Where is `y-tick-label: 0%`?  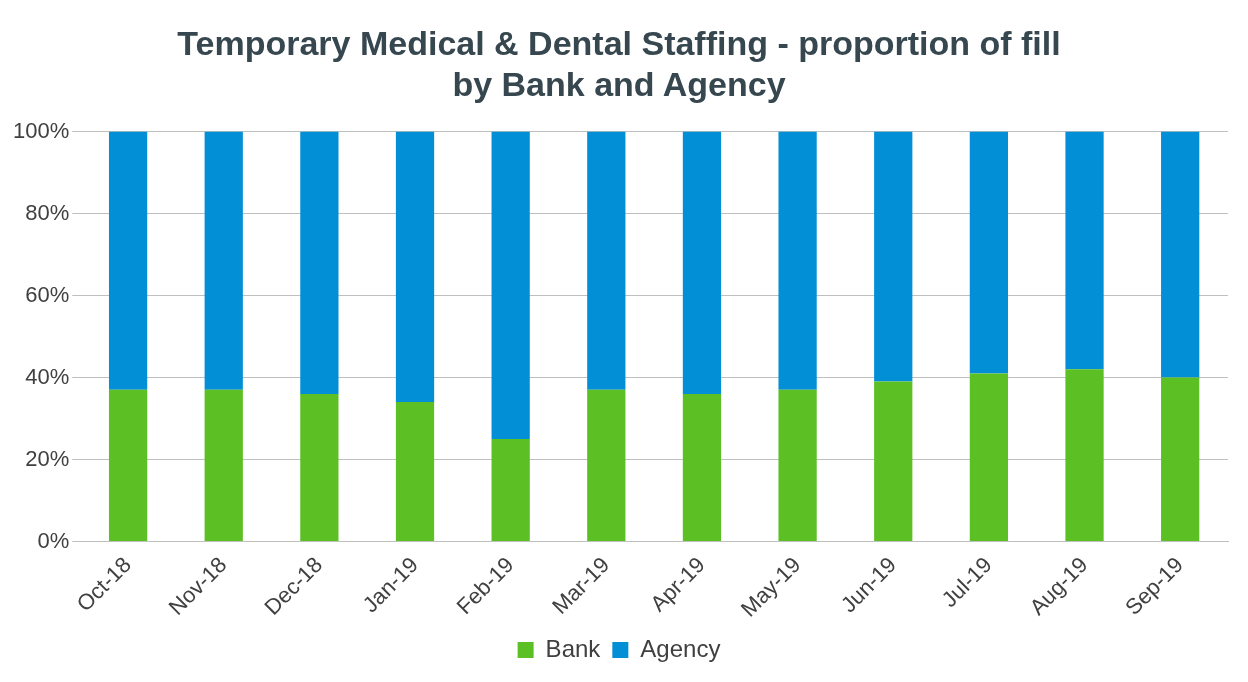 y-tick-label: 0% is located at coordinates (53, 540).